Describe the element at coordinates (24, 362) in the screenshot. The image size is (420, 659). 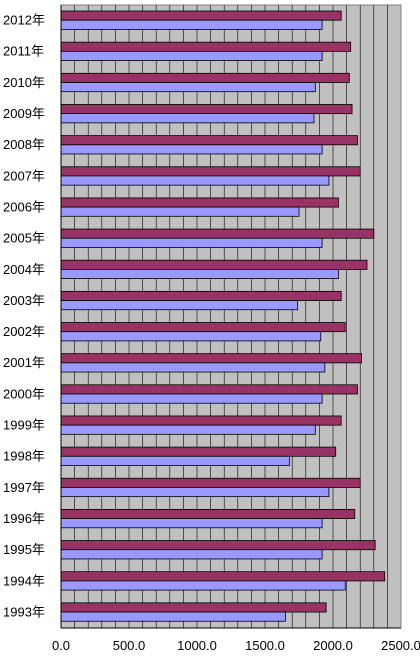
I see `y-category-label: 2001年` at that location.